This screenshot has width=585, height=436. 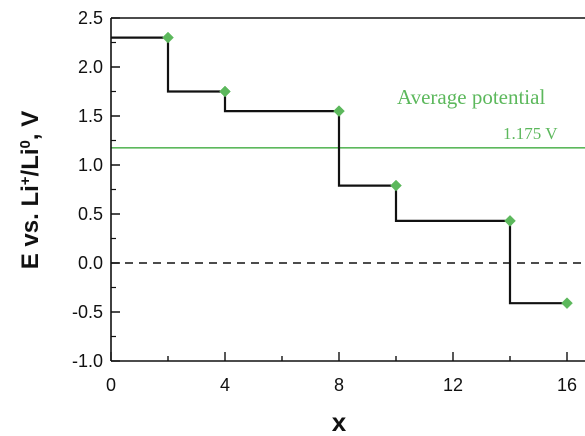 I want to click on y-tick-label: 1.0, so click(x=90, y=165).